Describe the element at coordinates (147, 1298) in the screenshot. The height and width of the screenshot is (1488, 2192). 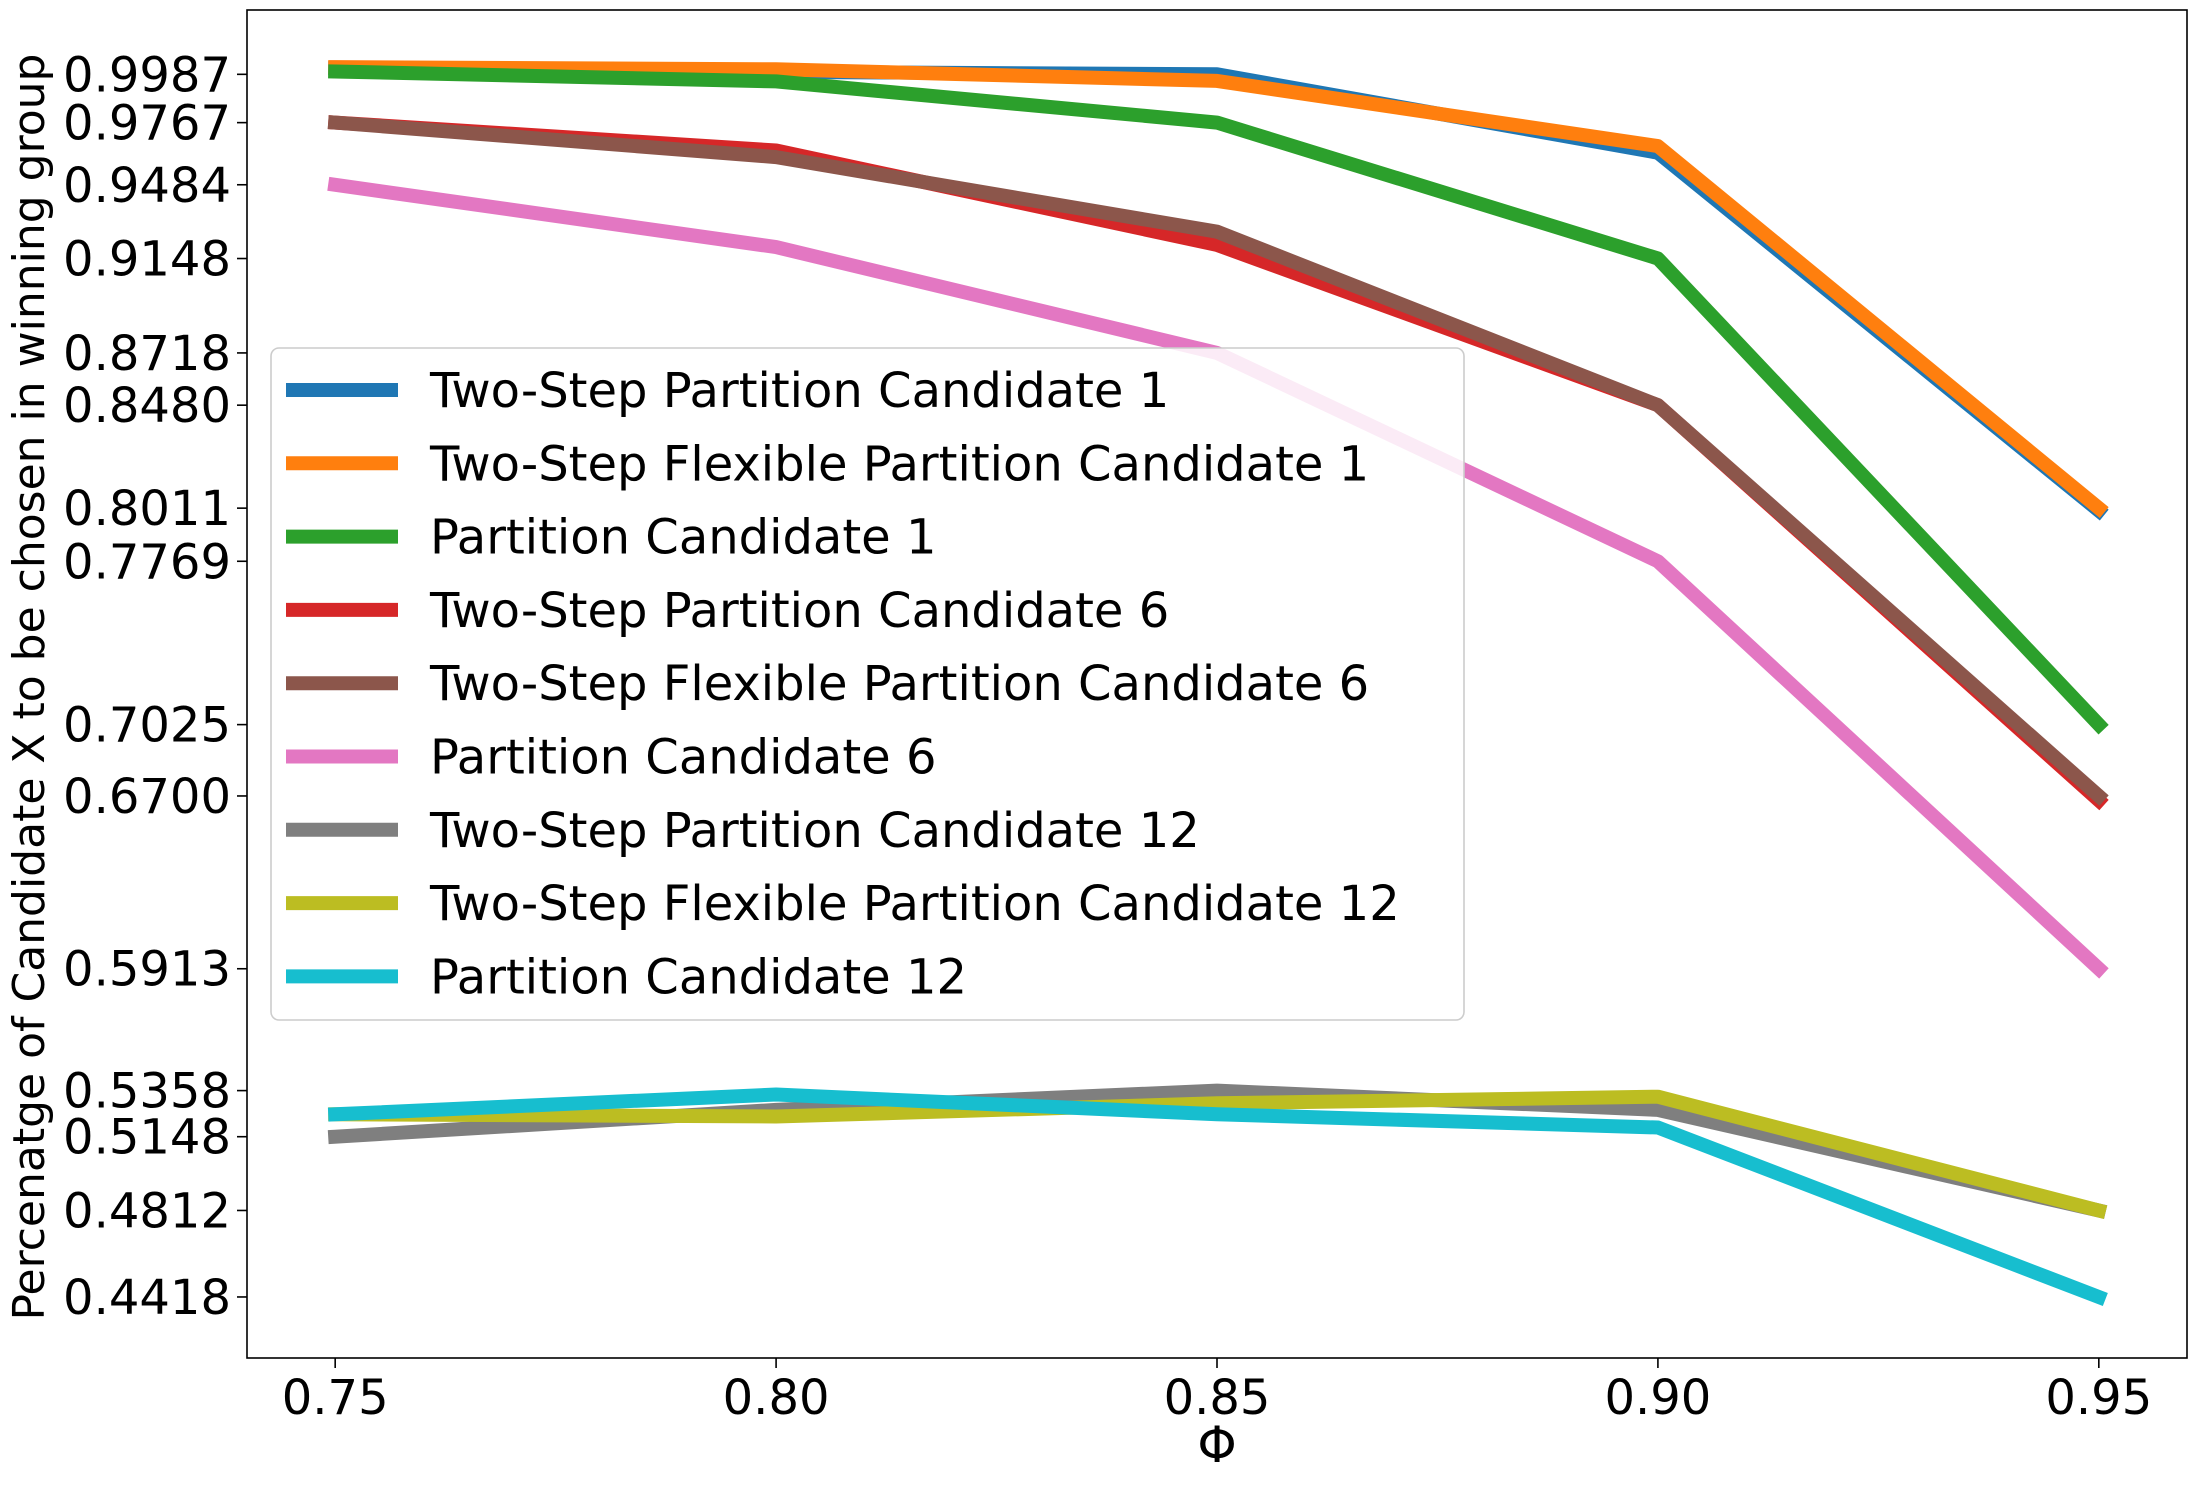
I see `y-tick-label: 0.4418` at that location.